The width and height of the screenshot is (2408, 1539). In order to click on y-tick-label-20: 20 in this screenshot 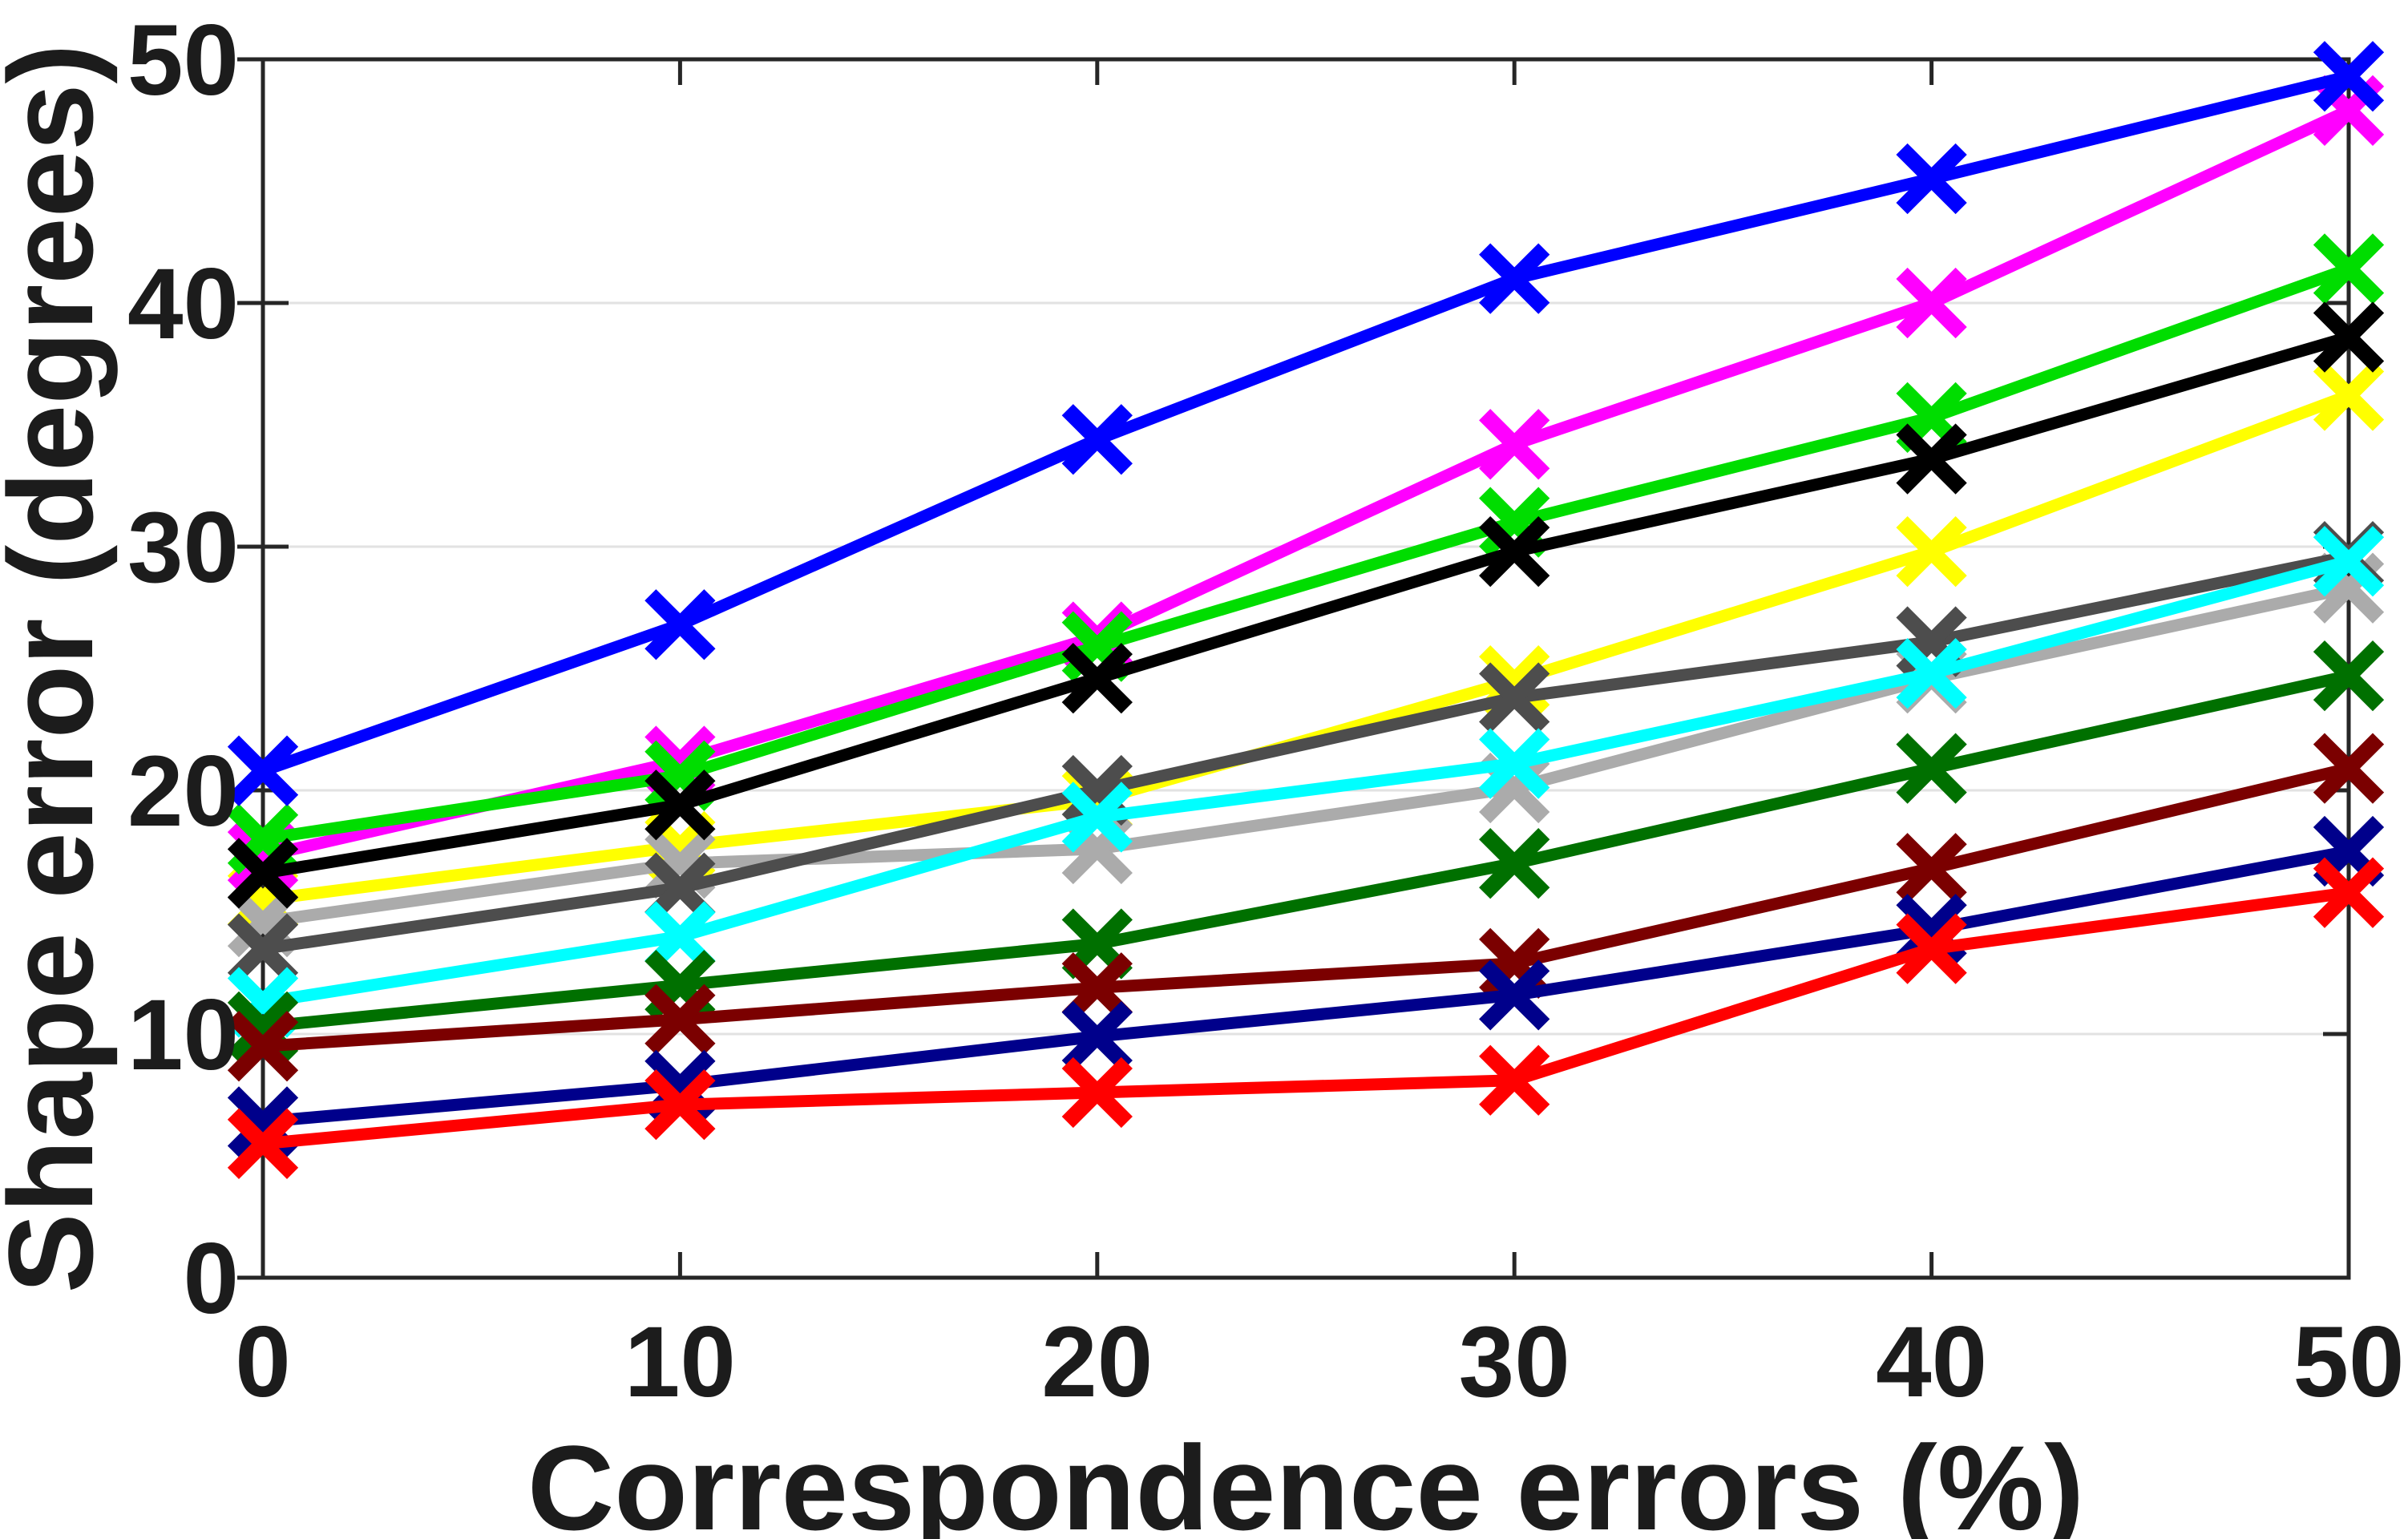, I will do `click(183, 791)`.